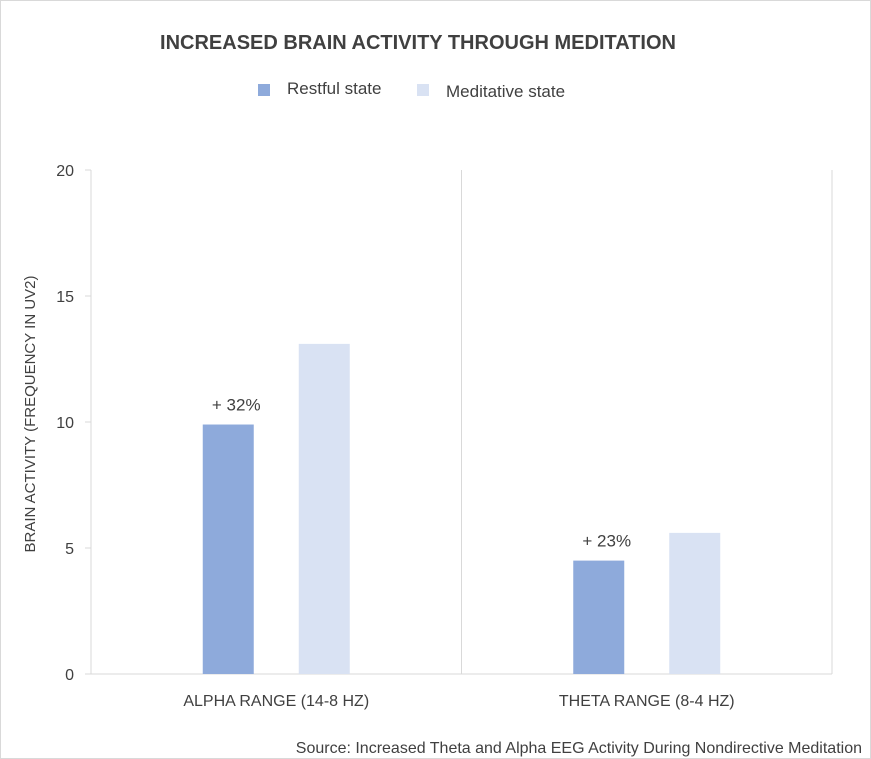  What do you see at coordinates (69, 675) in the screenshot?
I see `y-tick-label: 0` at bounding box center [69, 675].